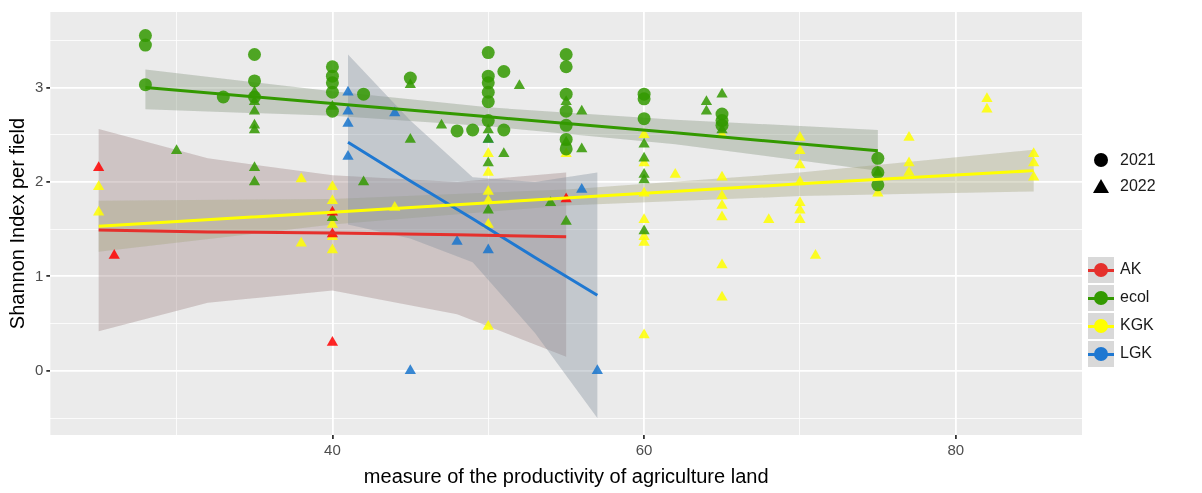 Image resolution: width=1202 pixels, height=493 pixels. Describe the element at coordinates (16, 223) in the screenshot. I see `y-axis-title: Shannon Index per field` at that location.